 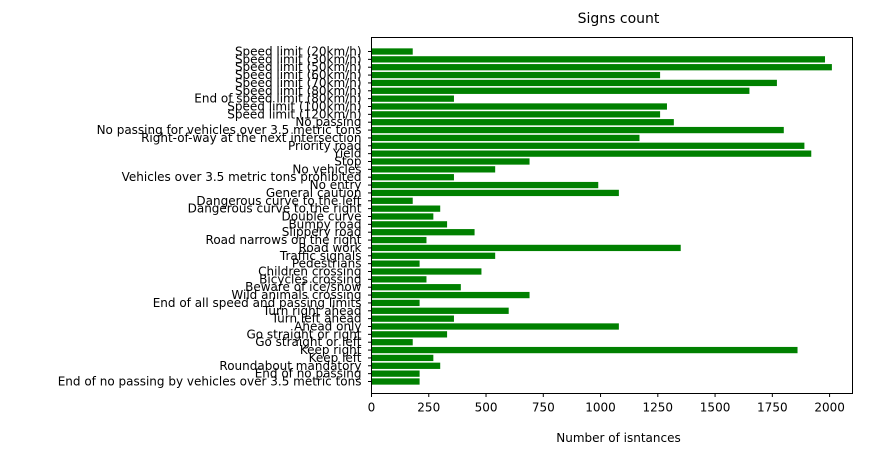 What do you see at coordinates (325, 146) in the screenshot?
I see `y-tick-label: Priority road` at bounding box center [325, 146].